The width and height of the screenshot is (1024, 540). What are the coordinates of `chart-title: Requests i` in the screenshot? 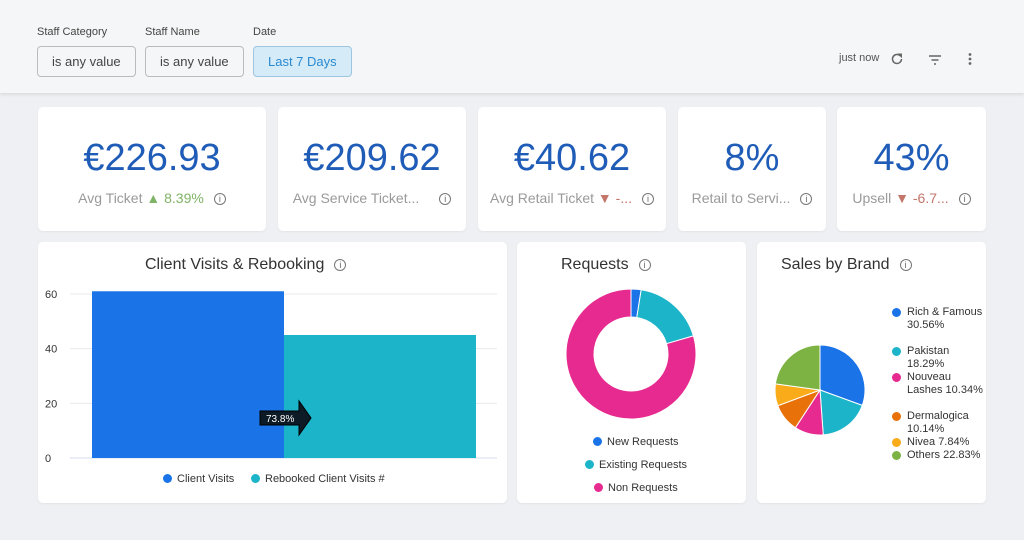 It's located at (606, 265).